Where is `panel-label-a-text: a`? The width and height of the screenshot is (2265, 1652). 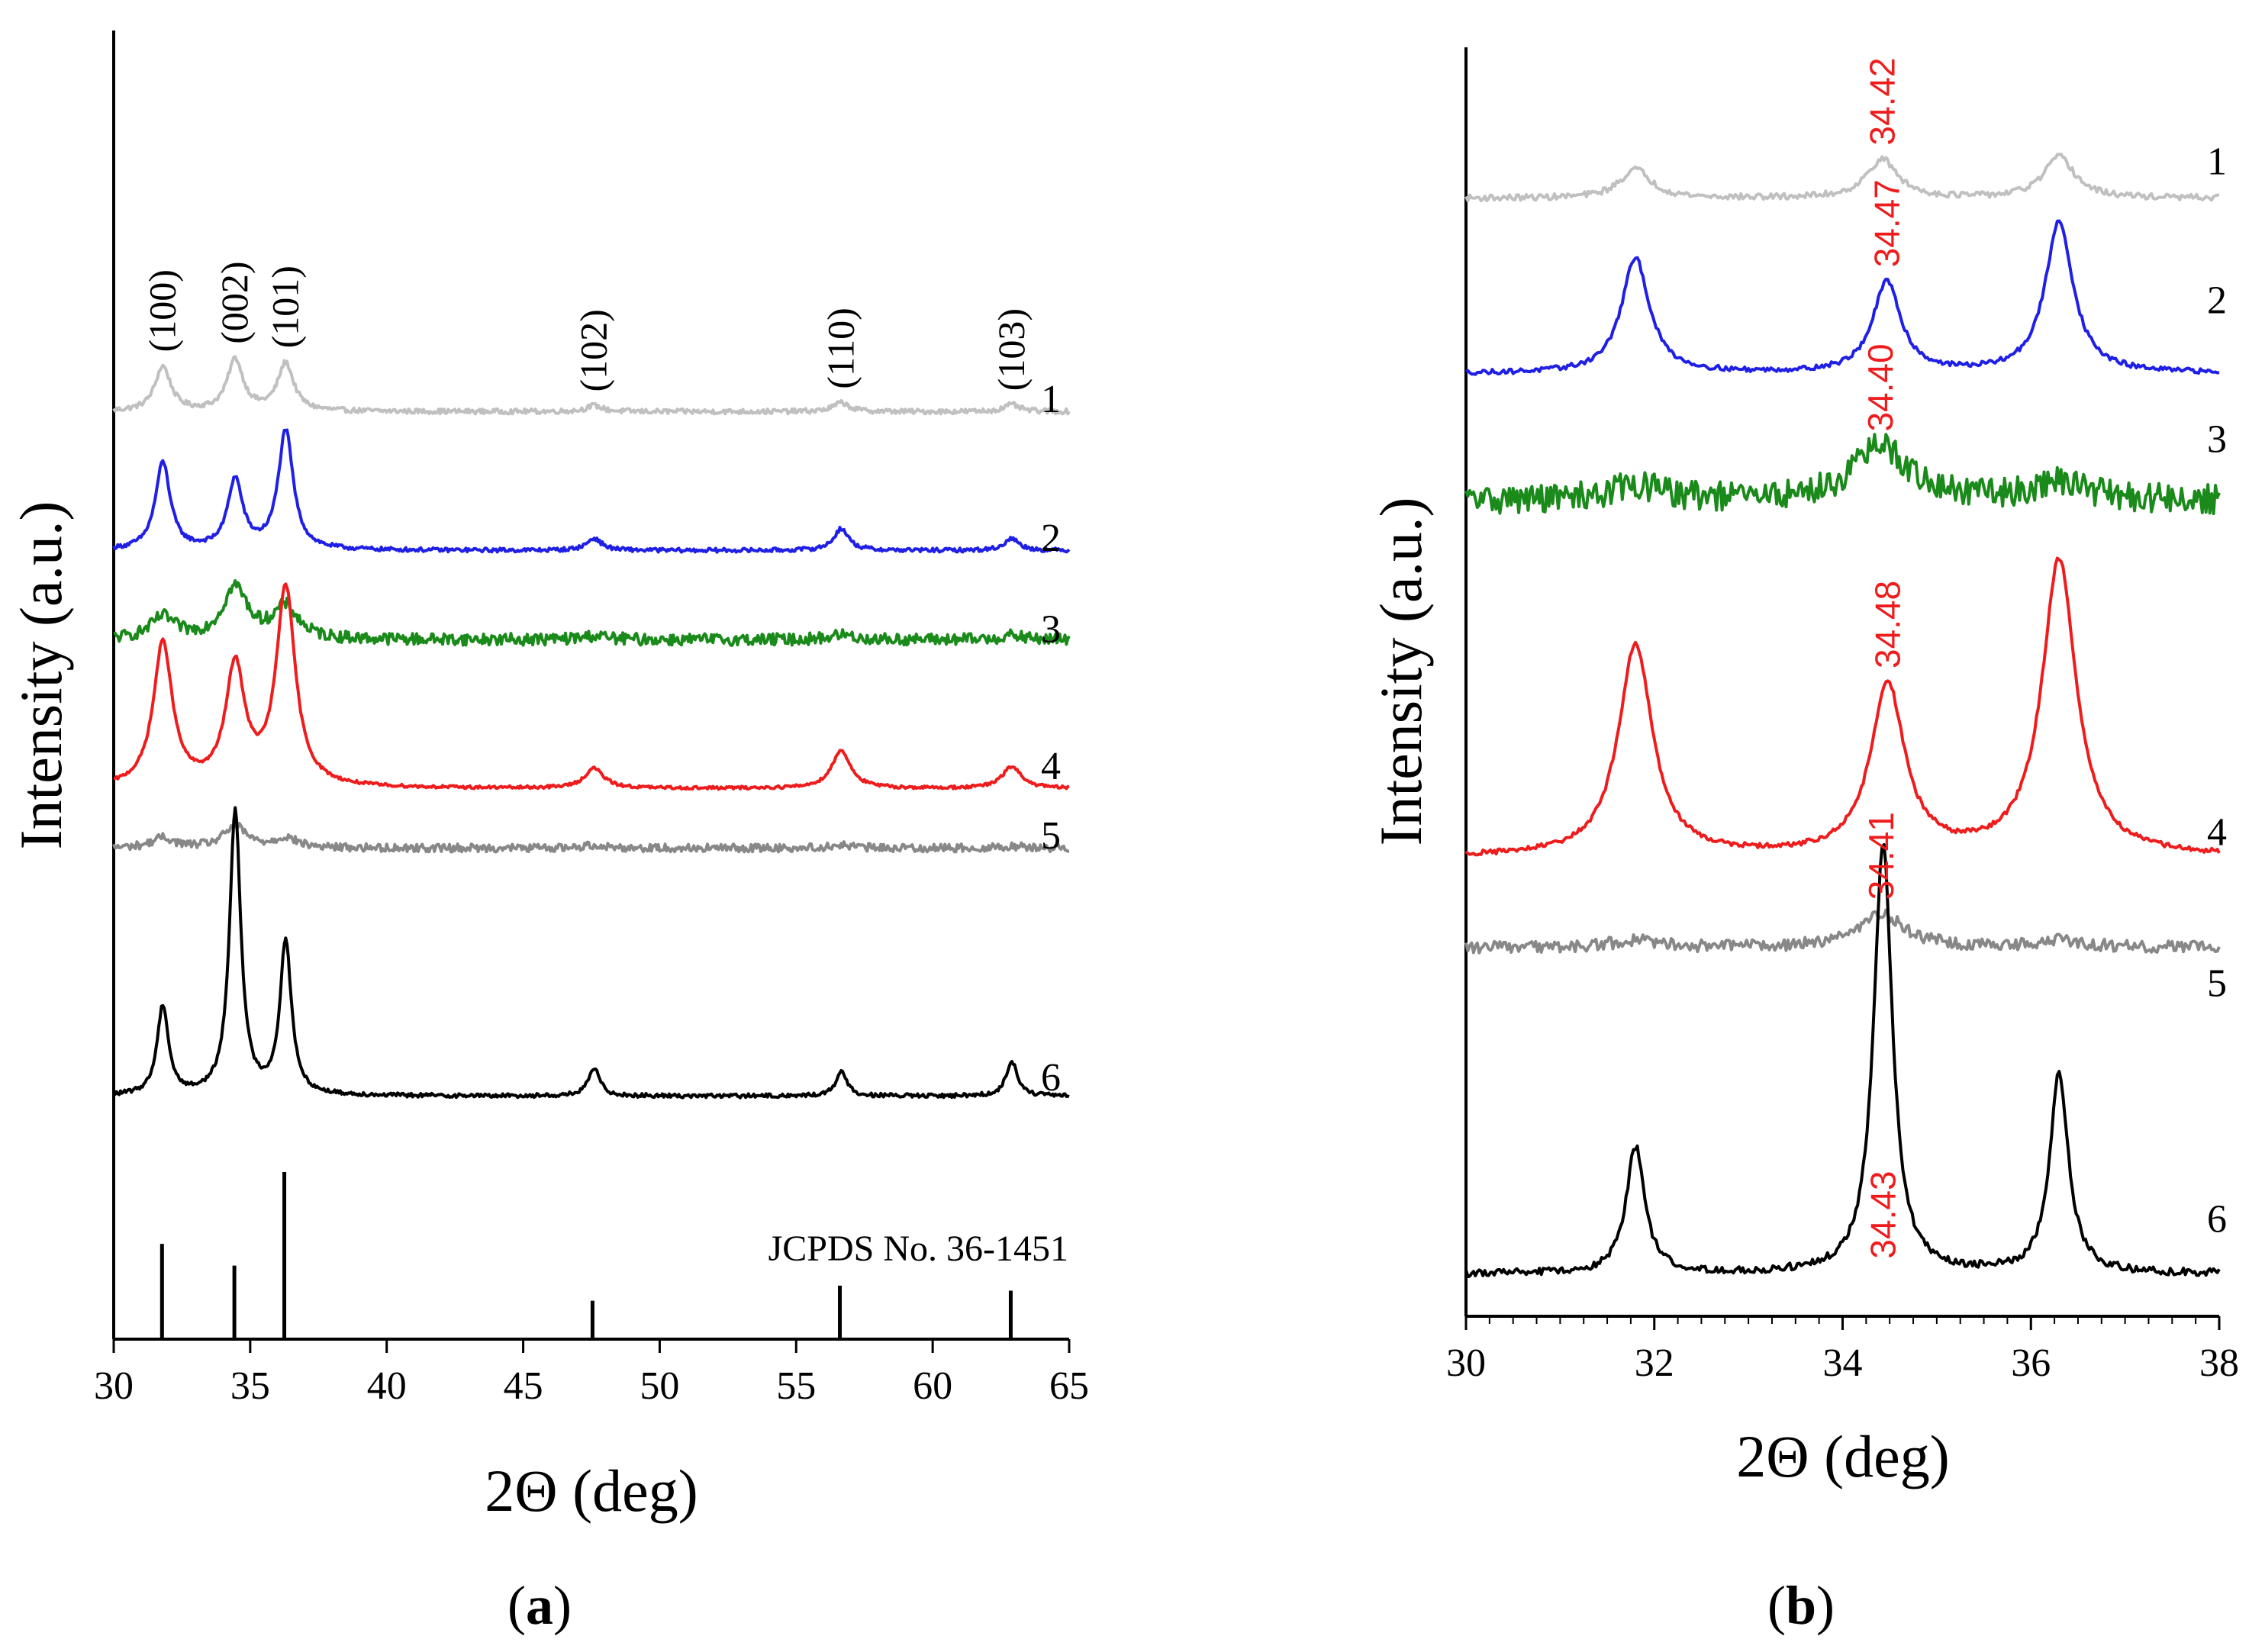 panel-label-a-text: a is located at coordinates (539, 1605).